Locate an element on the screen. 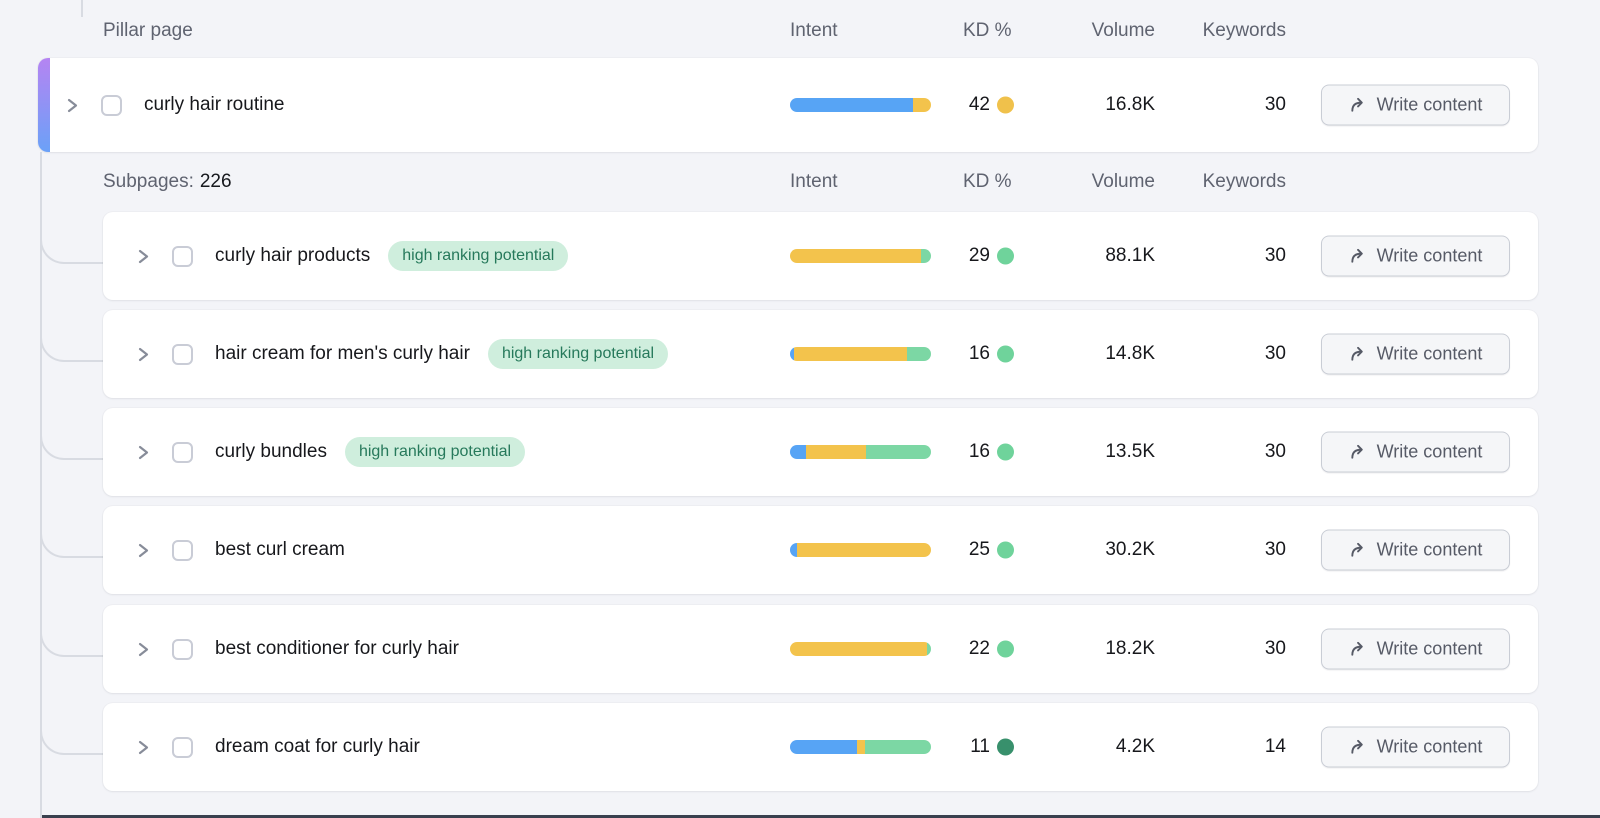  pillar-page-title: curly hair routine is located at coordinates (214, 104).